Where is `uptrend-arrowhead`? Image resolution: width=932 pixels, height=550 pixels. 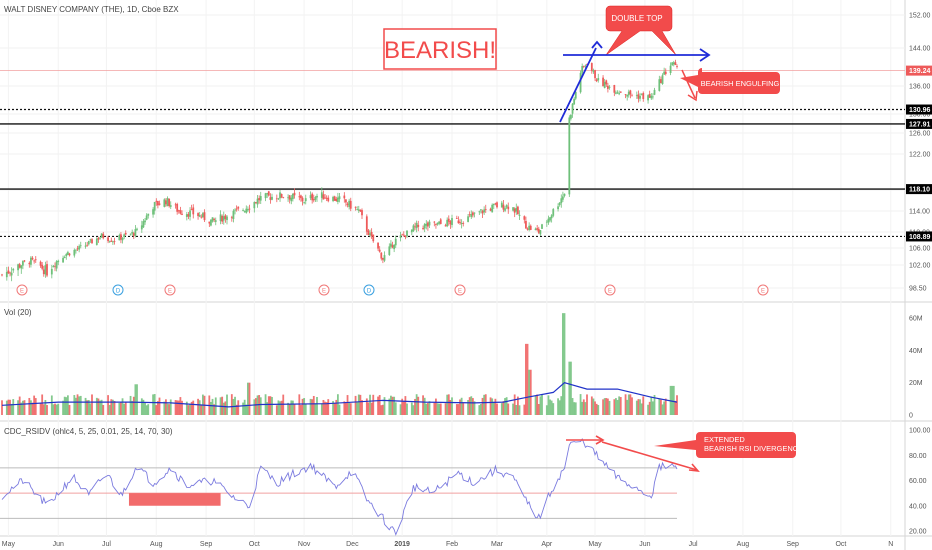
uptrend-arrowhead is located at coordinates (597, 44).